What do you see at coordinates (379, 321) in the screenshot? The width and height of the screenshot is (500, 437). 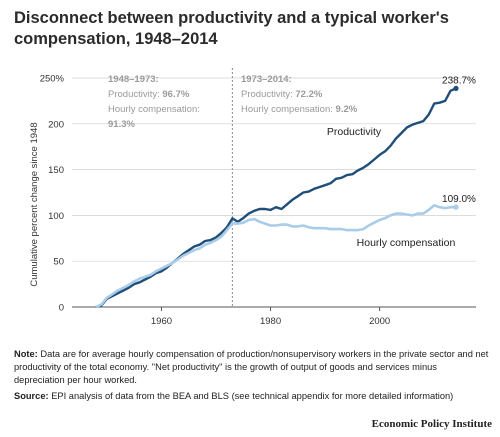 I see `x-tick-label: 2000` at bounding box center [379, 321].